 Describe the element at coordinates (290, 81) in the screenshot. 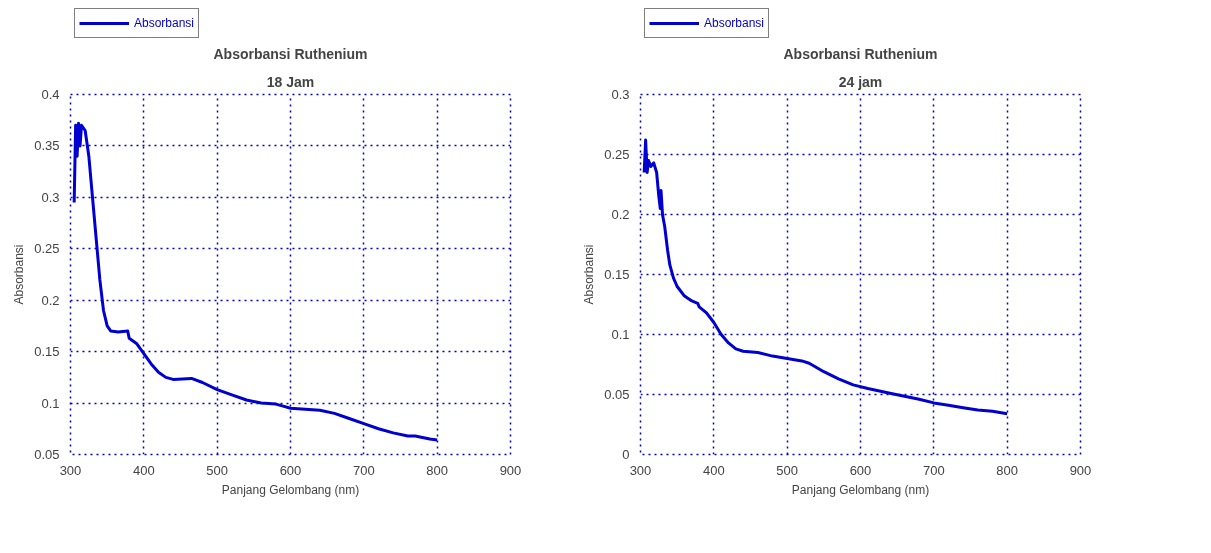

I see `chart-subtitle: 18 Jam` at that location.